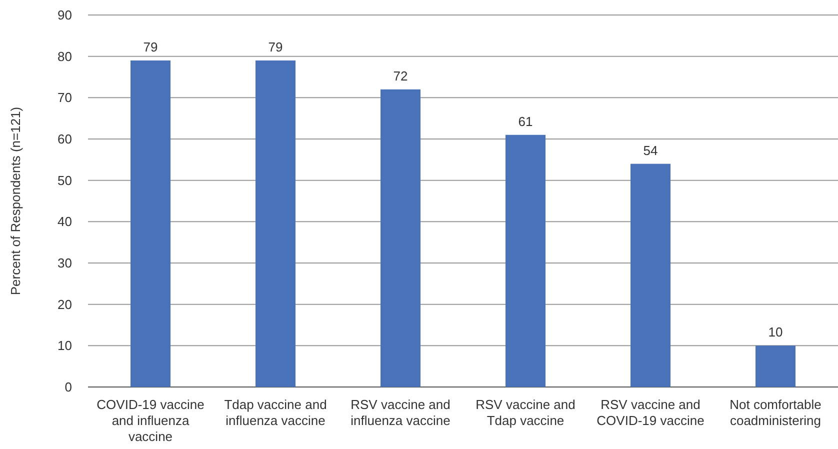 Image resolution: width=838 pixels, height=449 pixels. I want to click on x-tick-label: COVID-19 vaccine and influenza vaccine, so click(150, 420).